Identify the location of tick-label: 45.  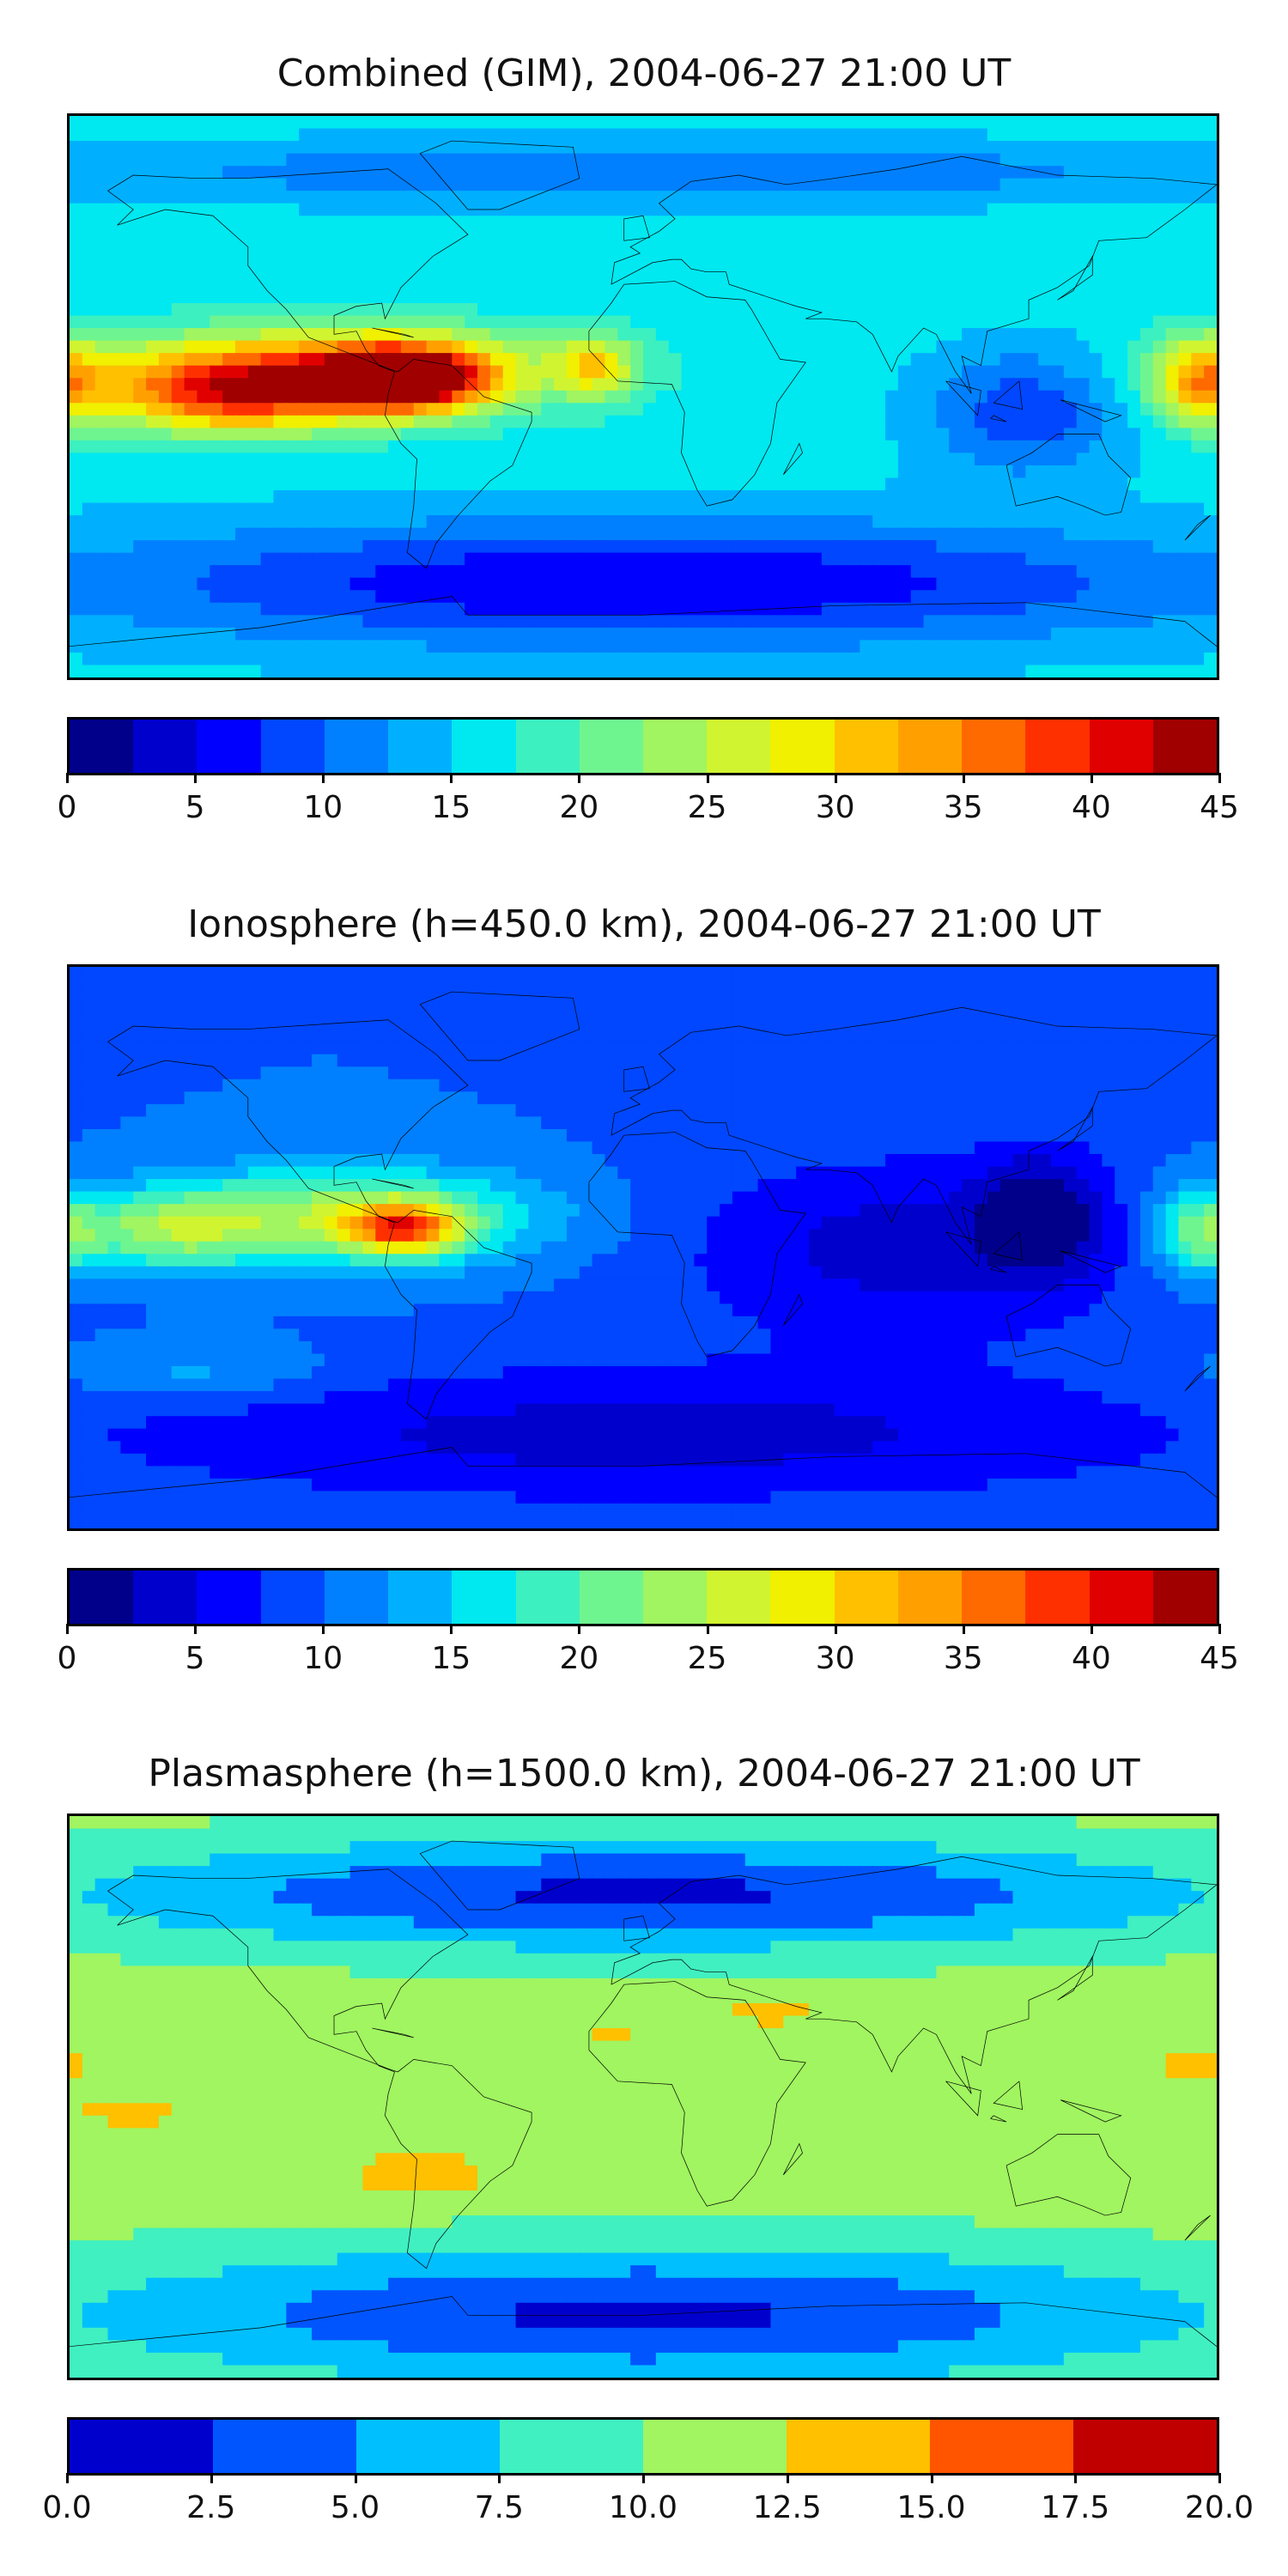
(1219, 1658).